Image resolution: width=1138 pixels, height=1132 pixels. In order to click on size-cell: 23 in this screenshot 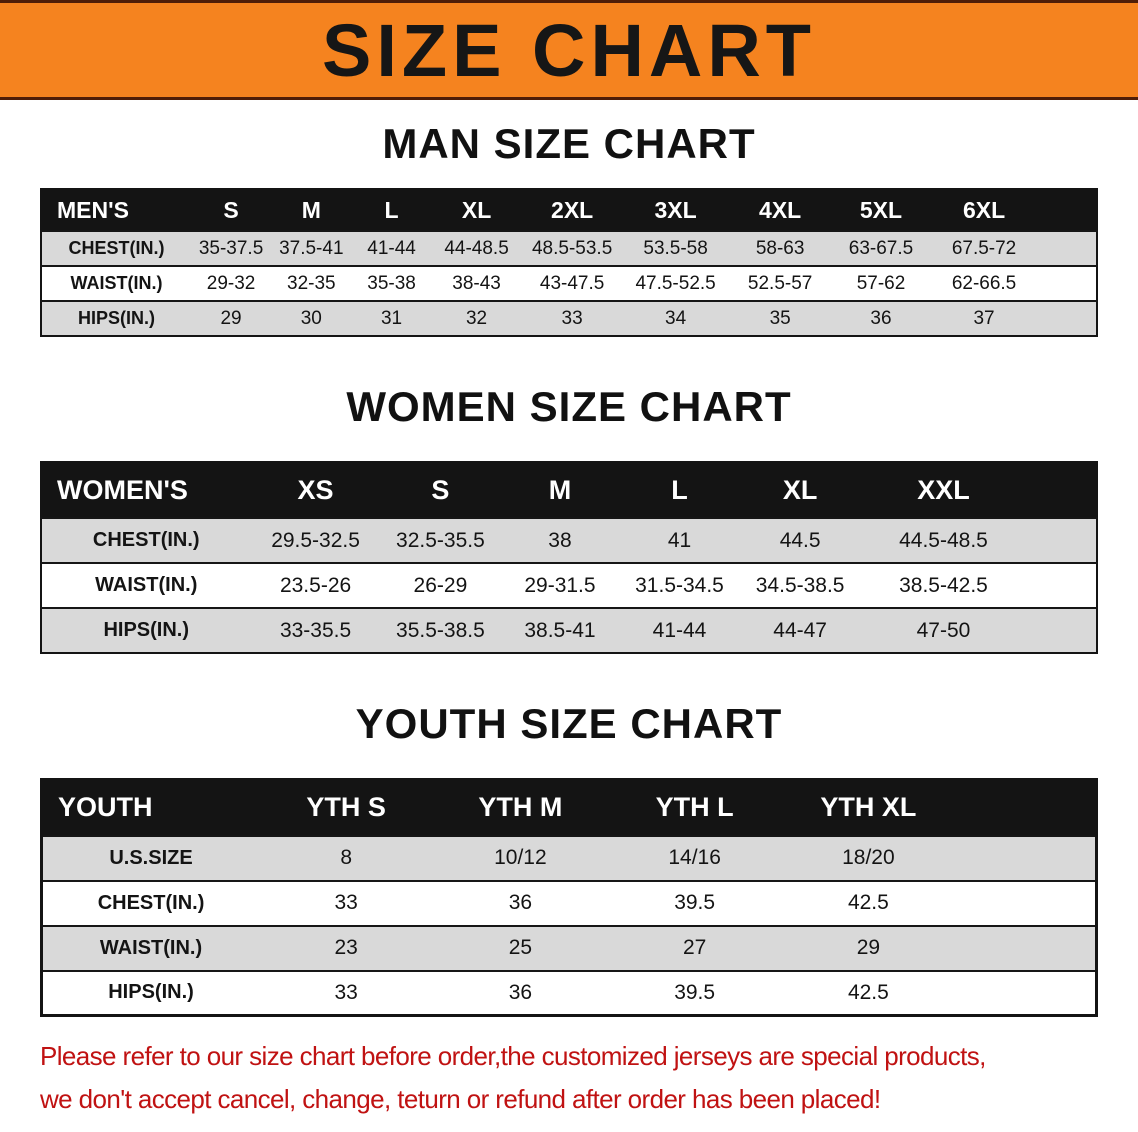, I will do `click(346, 947)`.